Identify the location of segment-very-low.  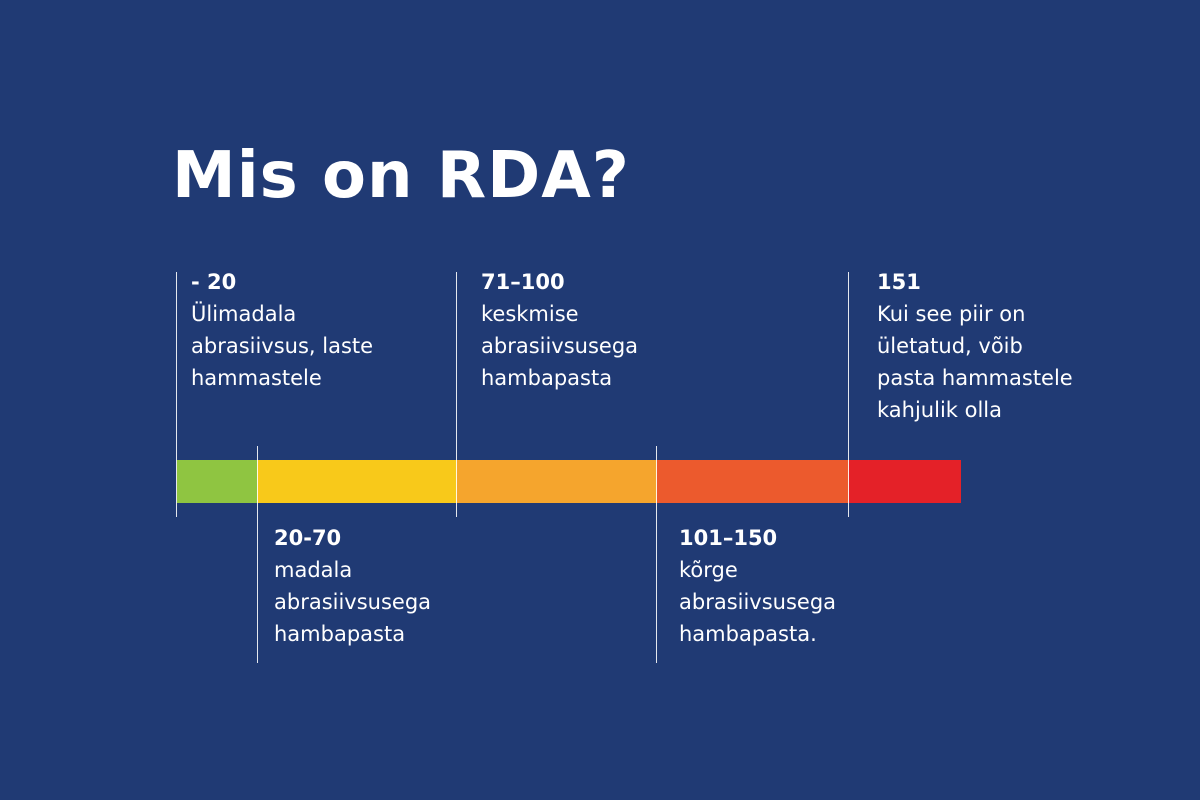
(217, 481).